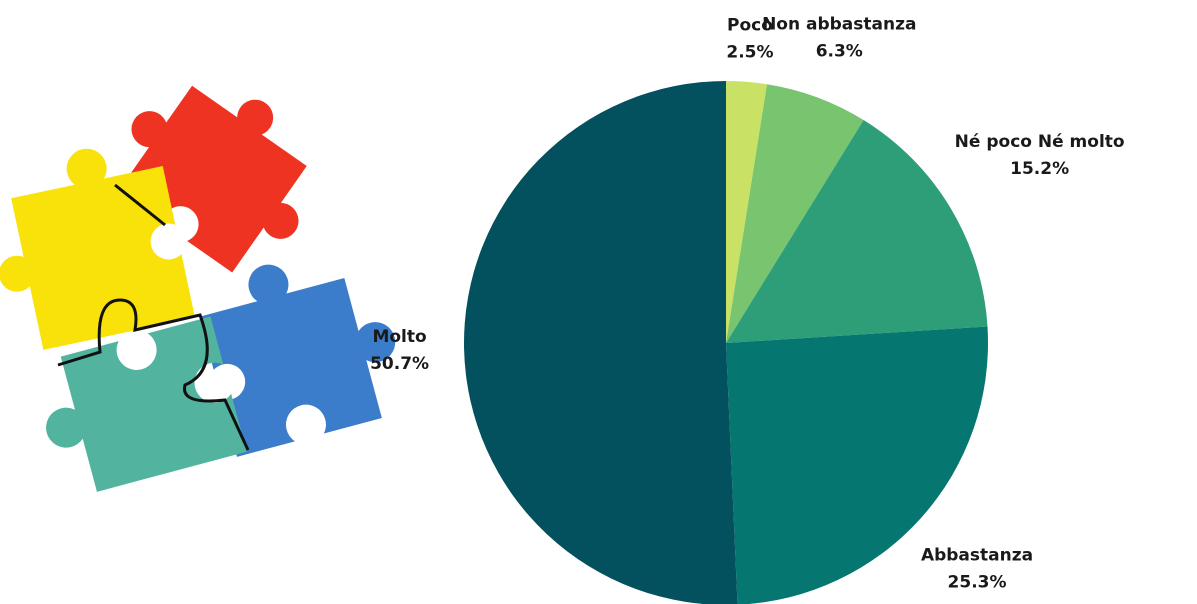  What do you see at coordinates (977, 583) in the screenshot?
I see `slice-value-label: 25.3%` at bounding box center [977, 583].